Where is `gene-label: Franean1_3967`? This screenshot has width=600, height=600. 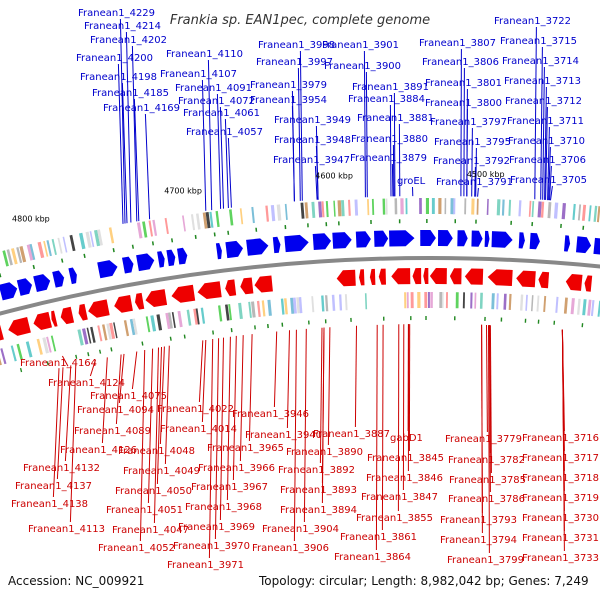
gene-label: Franean1_3967 is located at coordinates (229, 487).